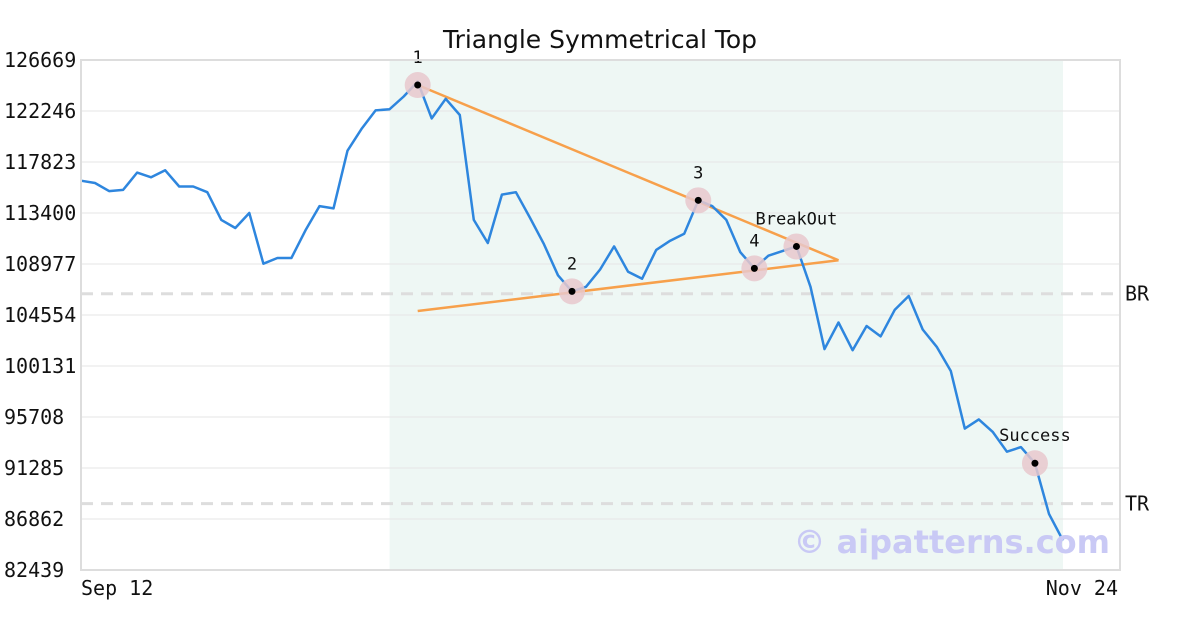  What do you see at coordinates (34, 519) in the screenshot?
I see `y-tick-label: 86862` at bounding box center [34, 519].